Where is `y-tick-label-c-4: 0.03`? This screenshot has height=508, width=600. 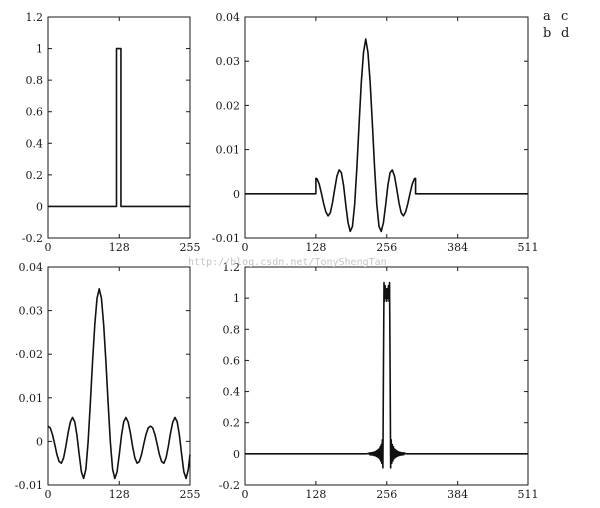
y-tick-label-c-4: 0.03 is located at coordinates (31, 311).